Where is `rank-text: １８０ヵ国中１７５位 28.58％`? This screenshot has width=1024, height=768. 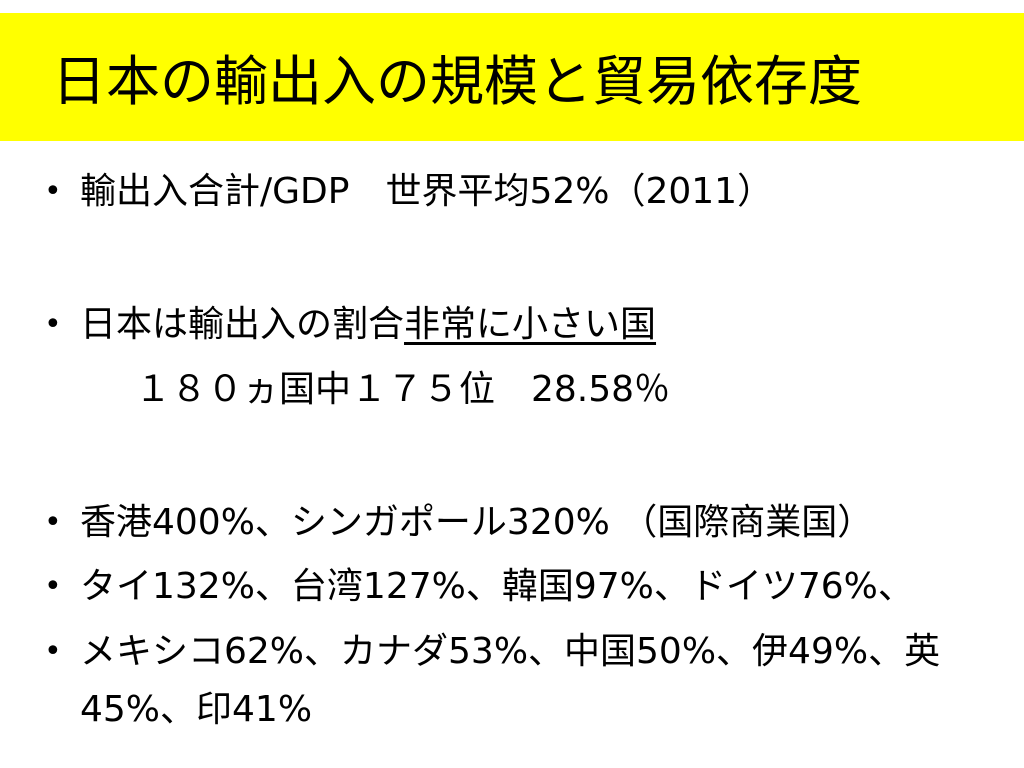 rank-text: １８０ヵ国中１７５位 28.58％ is located at coordinates (403, 389).